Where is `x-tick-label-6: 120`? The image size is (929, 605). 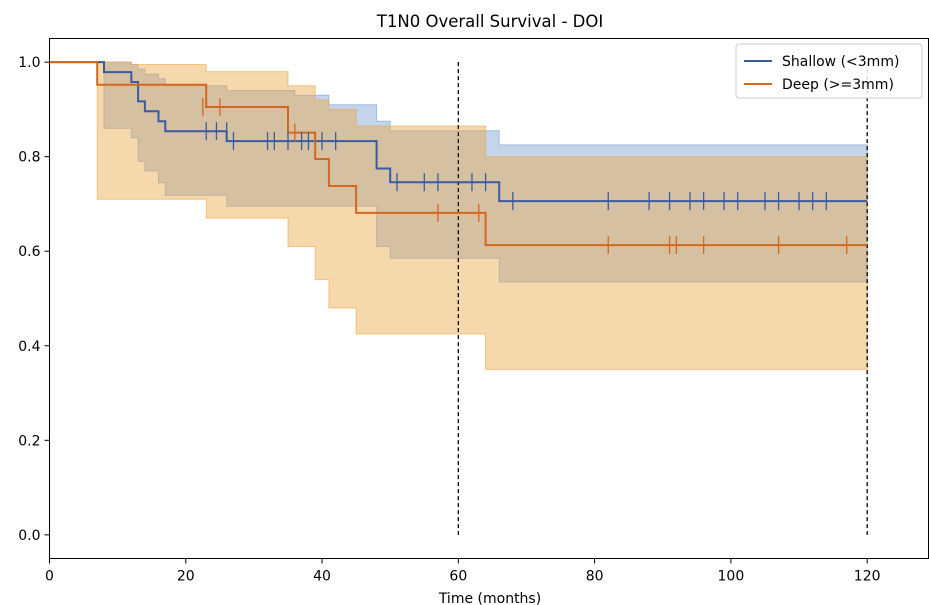 x-tick-label-6: 120 is located at coordinates (867, 577).